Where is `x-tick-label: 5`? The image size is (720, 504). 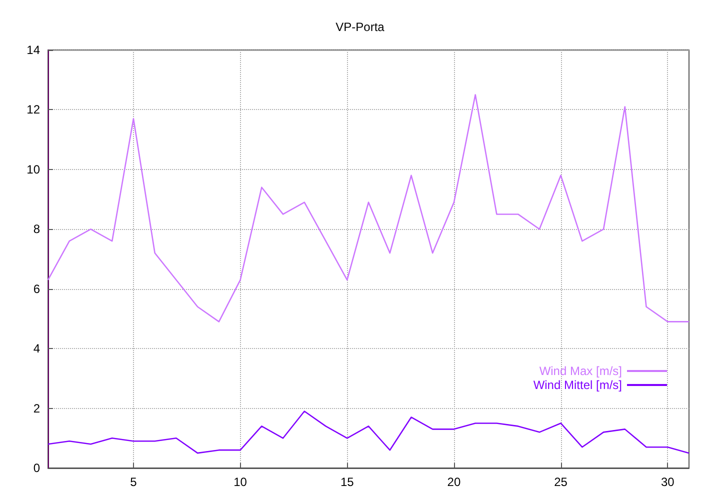
x-tick-label: 5 is located at coordinates (134, 482).